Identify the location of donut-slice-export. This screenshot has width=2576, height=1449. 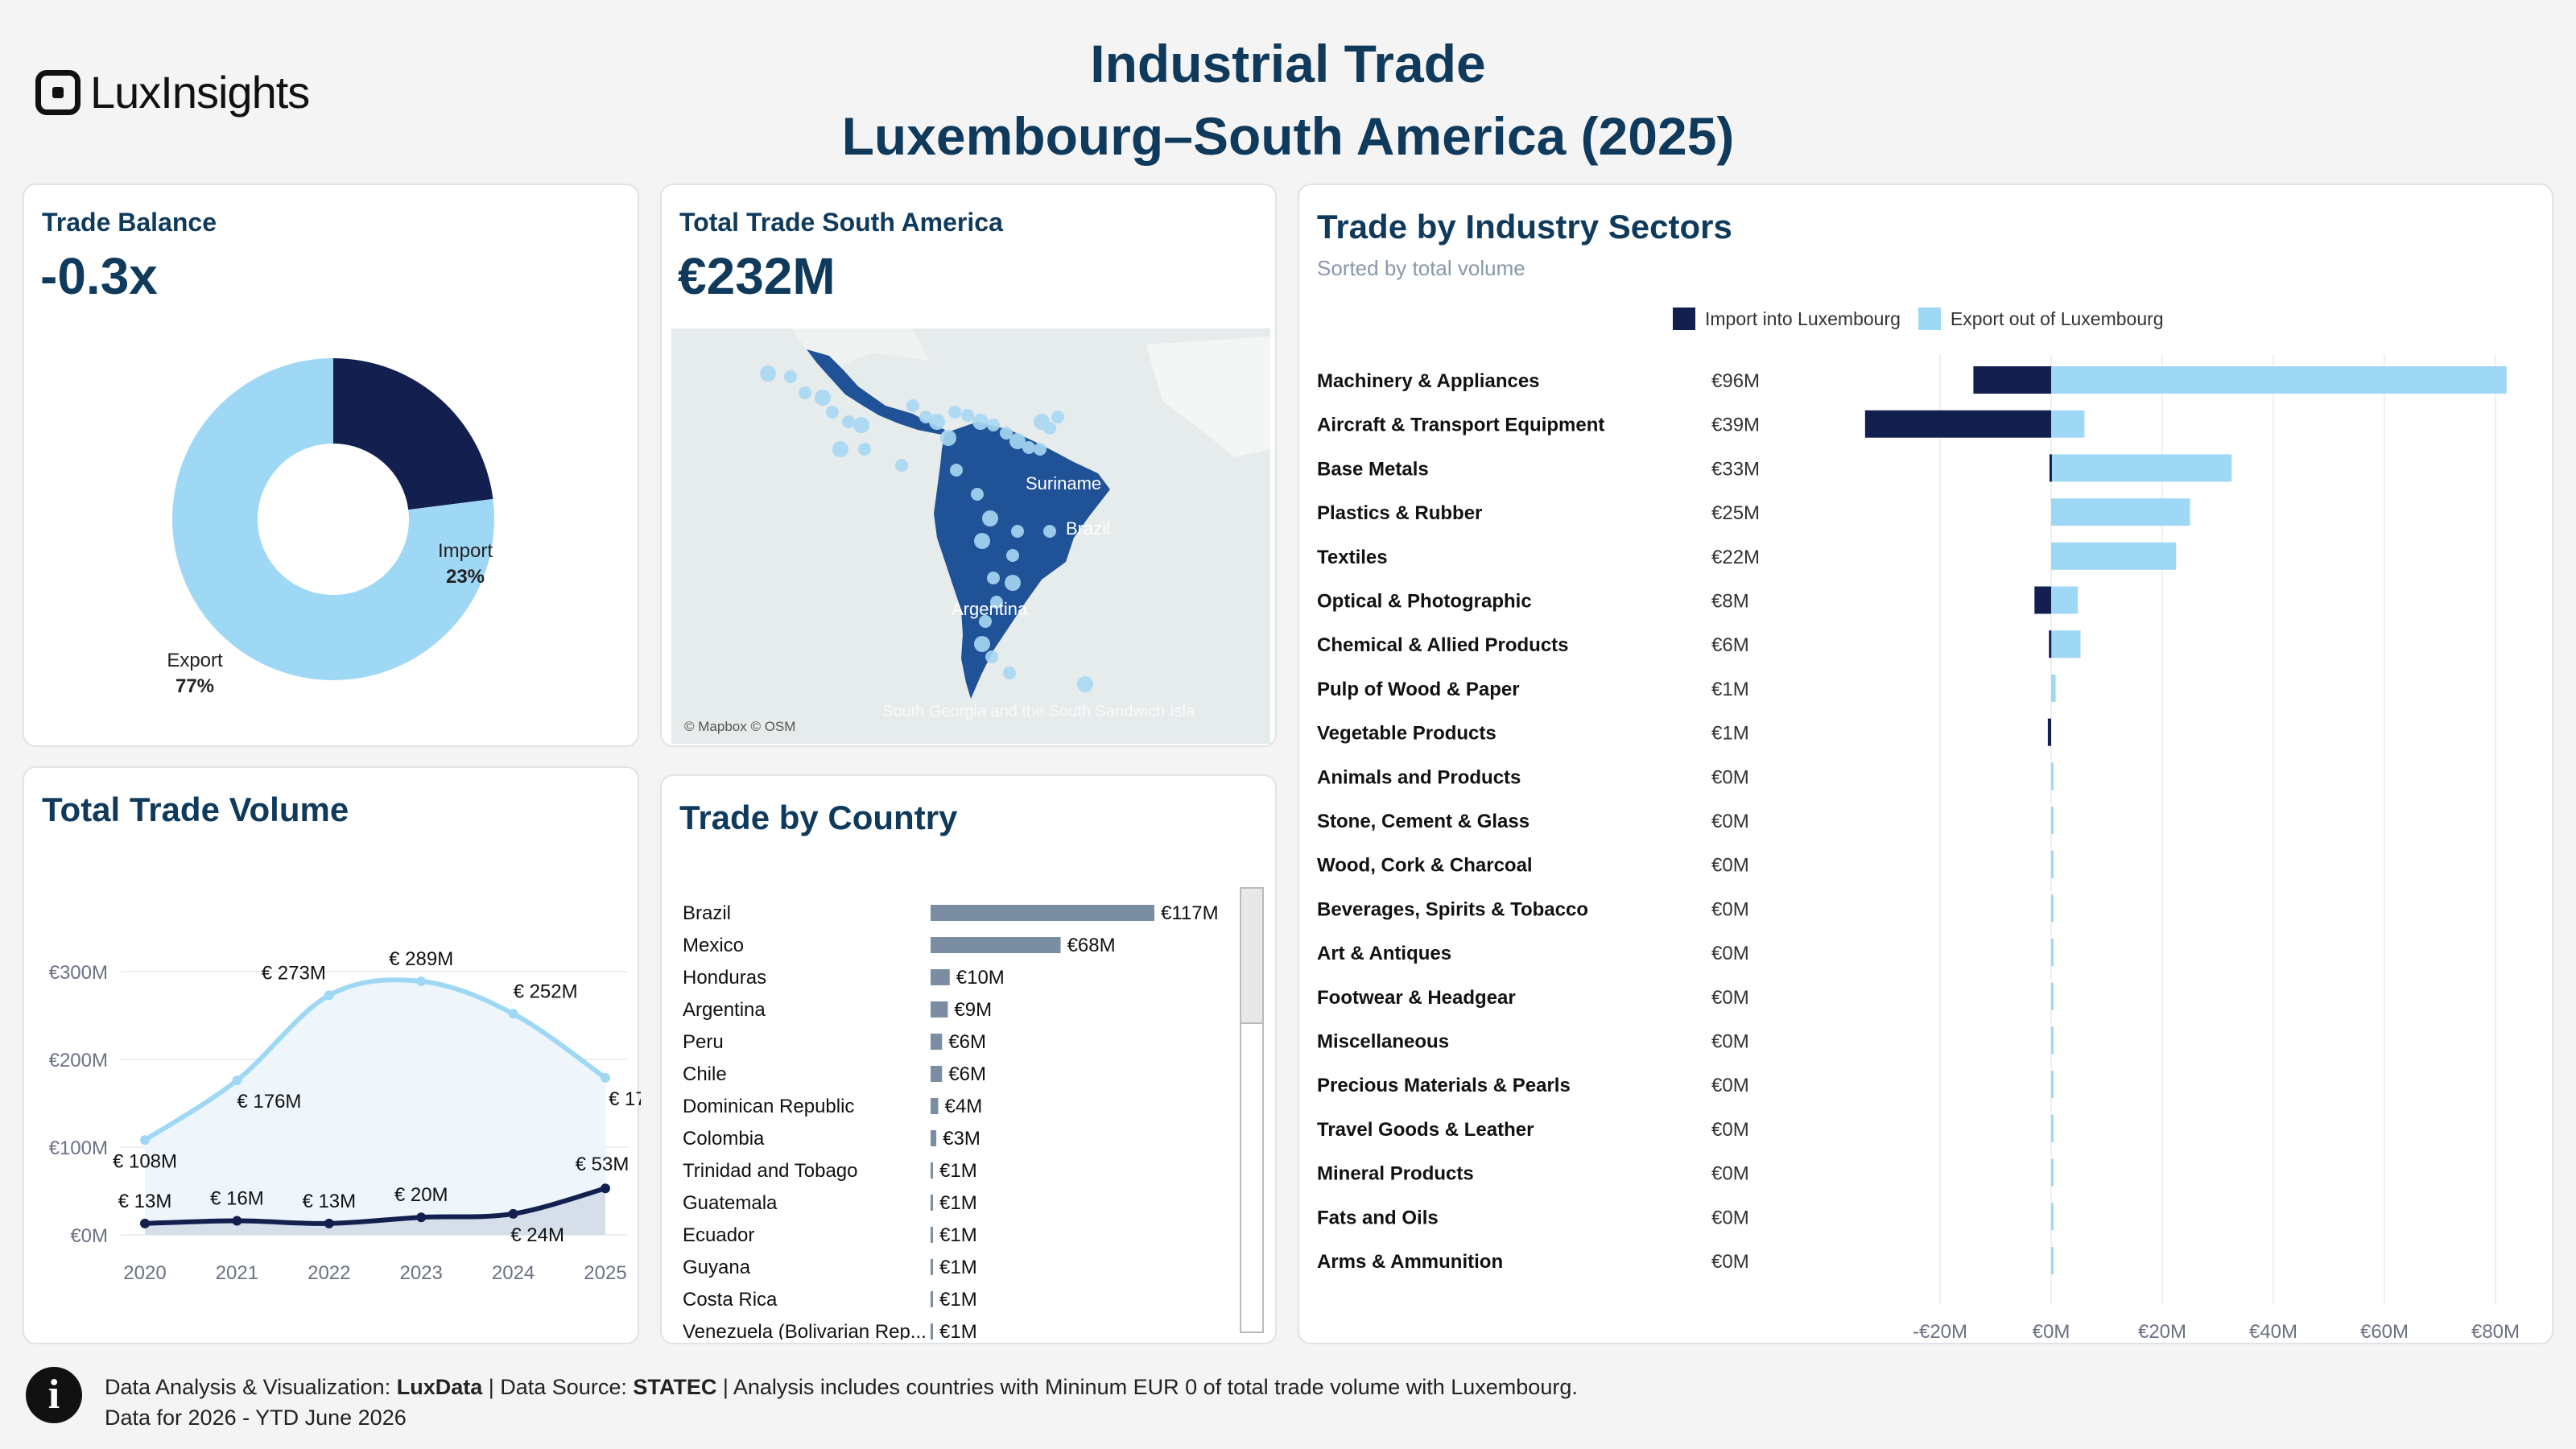
(332, 519).